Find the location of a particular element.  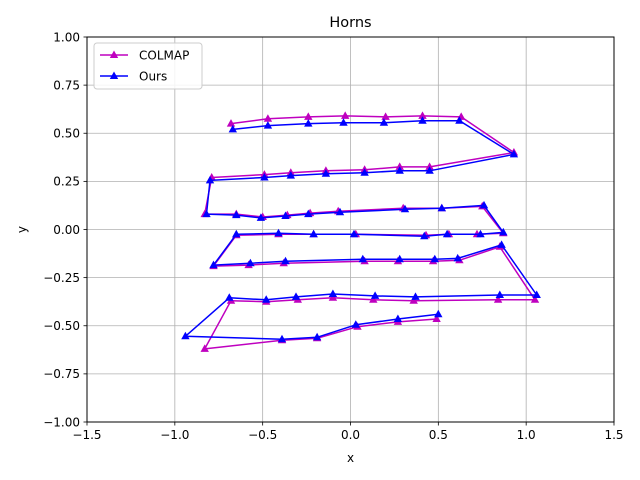

y-tick-label: 0.75 is located at coordinates (66, 85).